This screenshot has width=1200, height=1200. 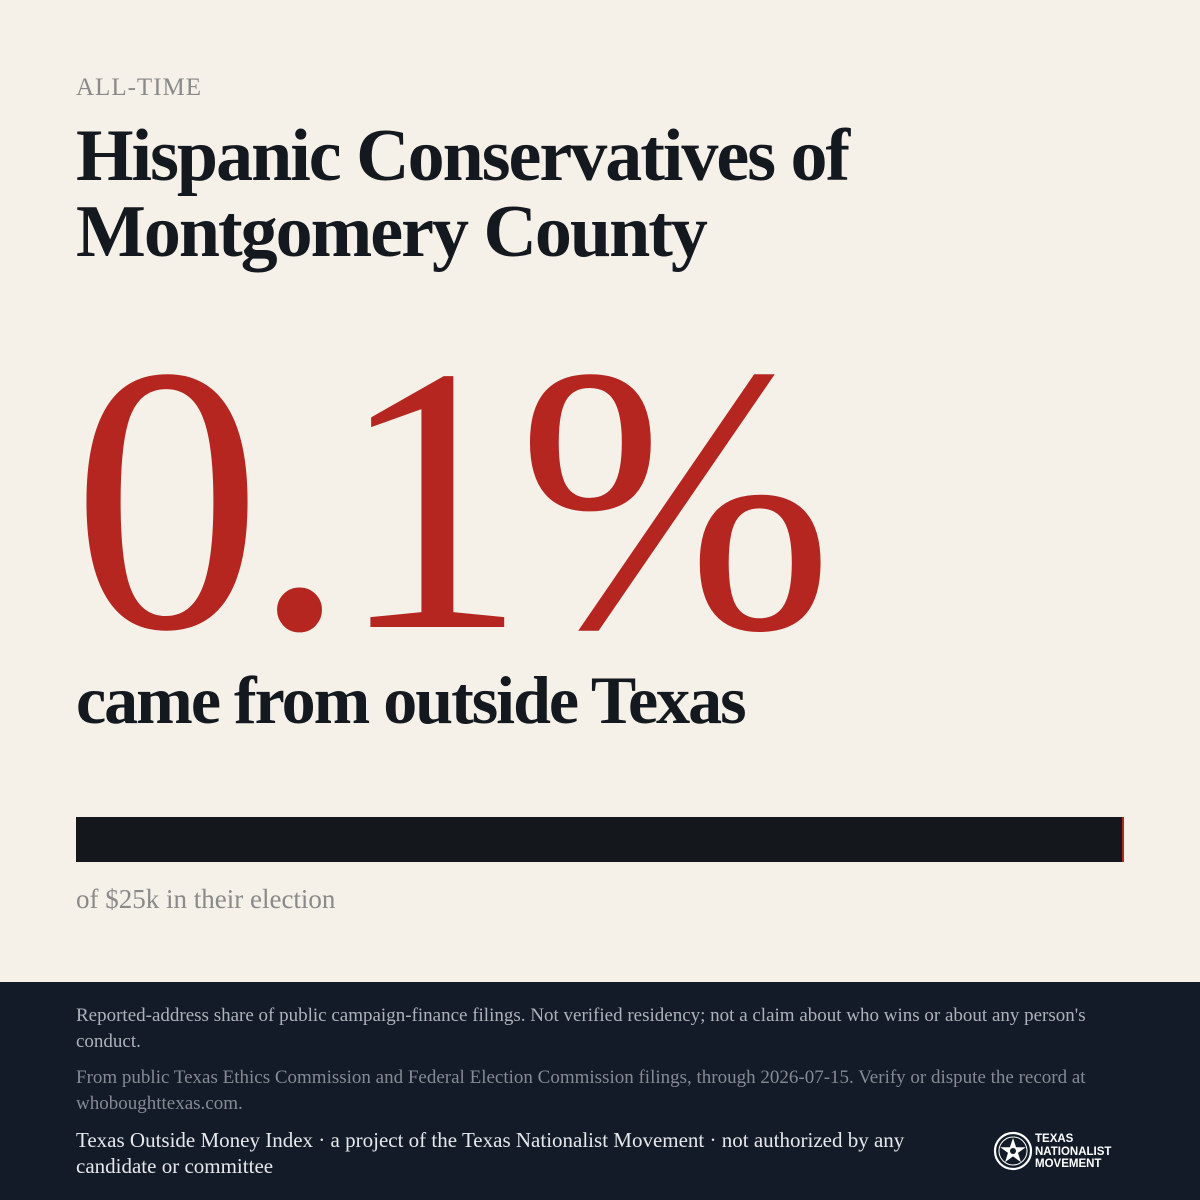 I want to click on share-bar, so click(x=600, y=839).